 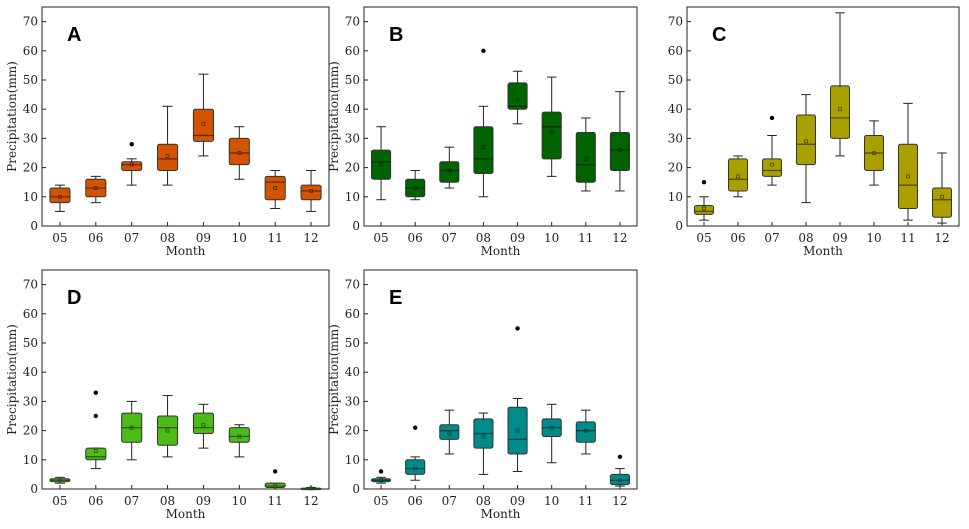 What do you see at coordinates (352, 168) in the screenshot?
I see `panel-b-y-tick-label: 20` at bounding box center [352, 168].